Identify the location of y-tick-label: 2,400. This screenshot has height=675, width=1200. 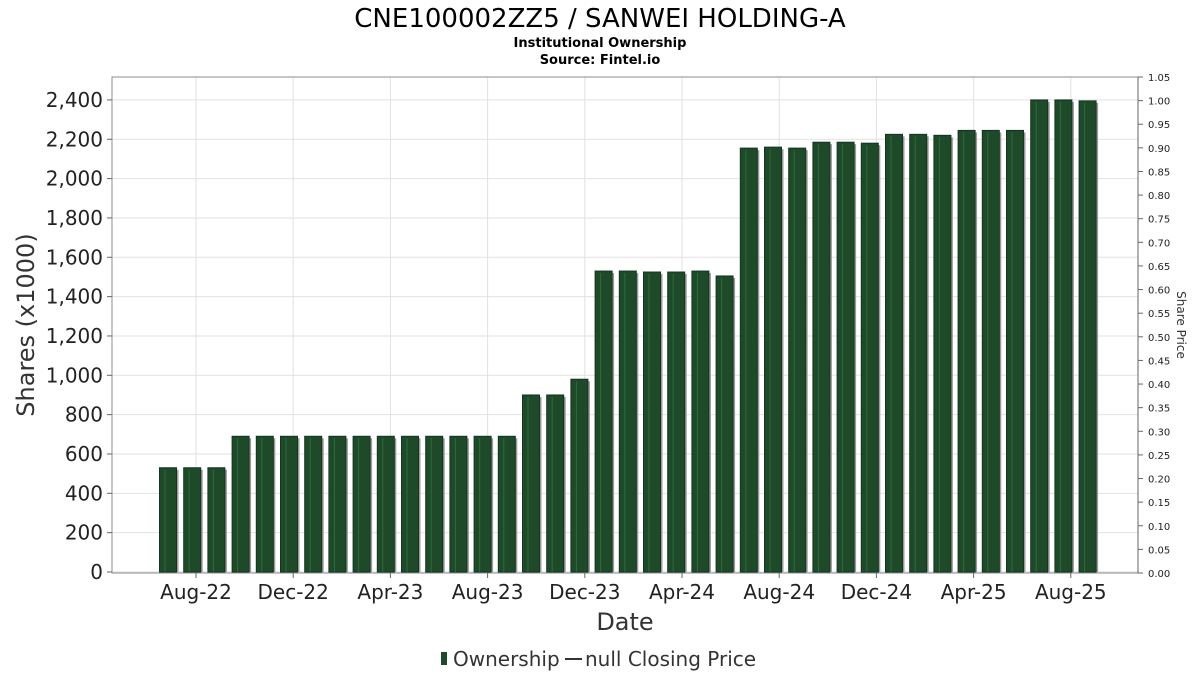
(74, 100).